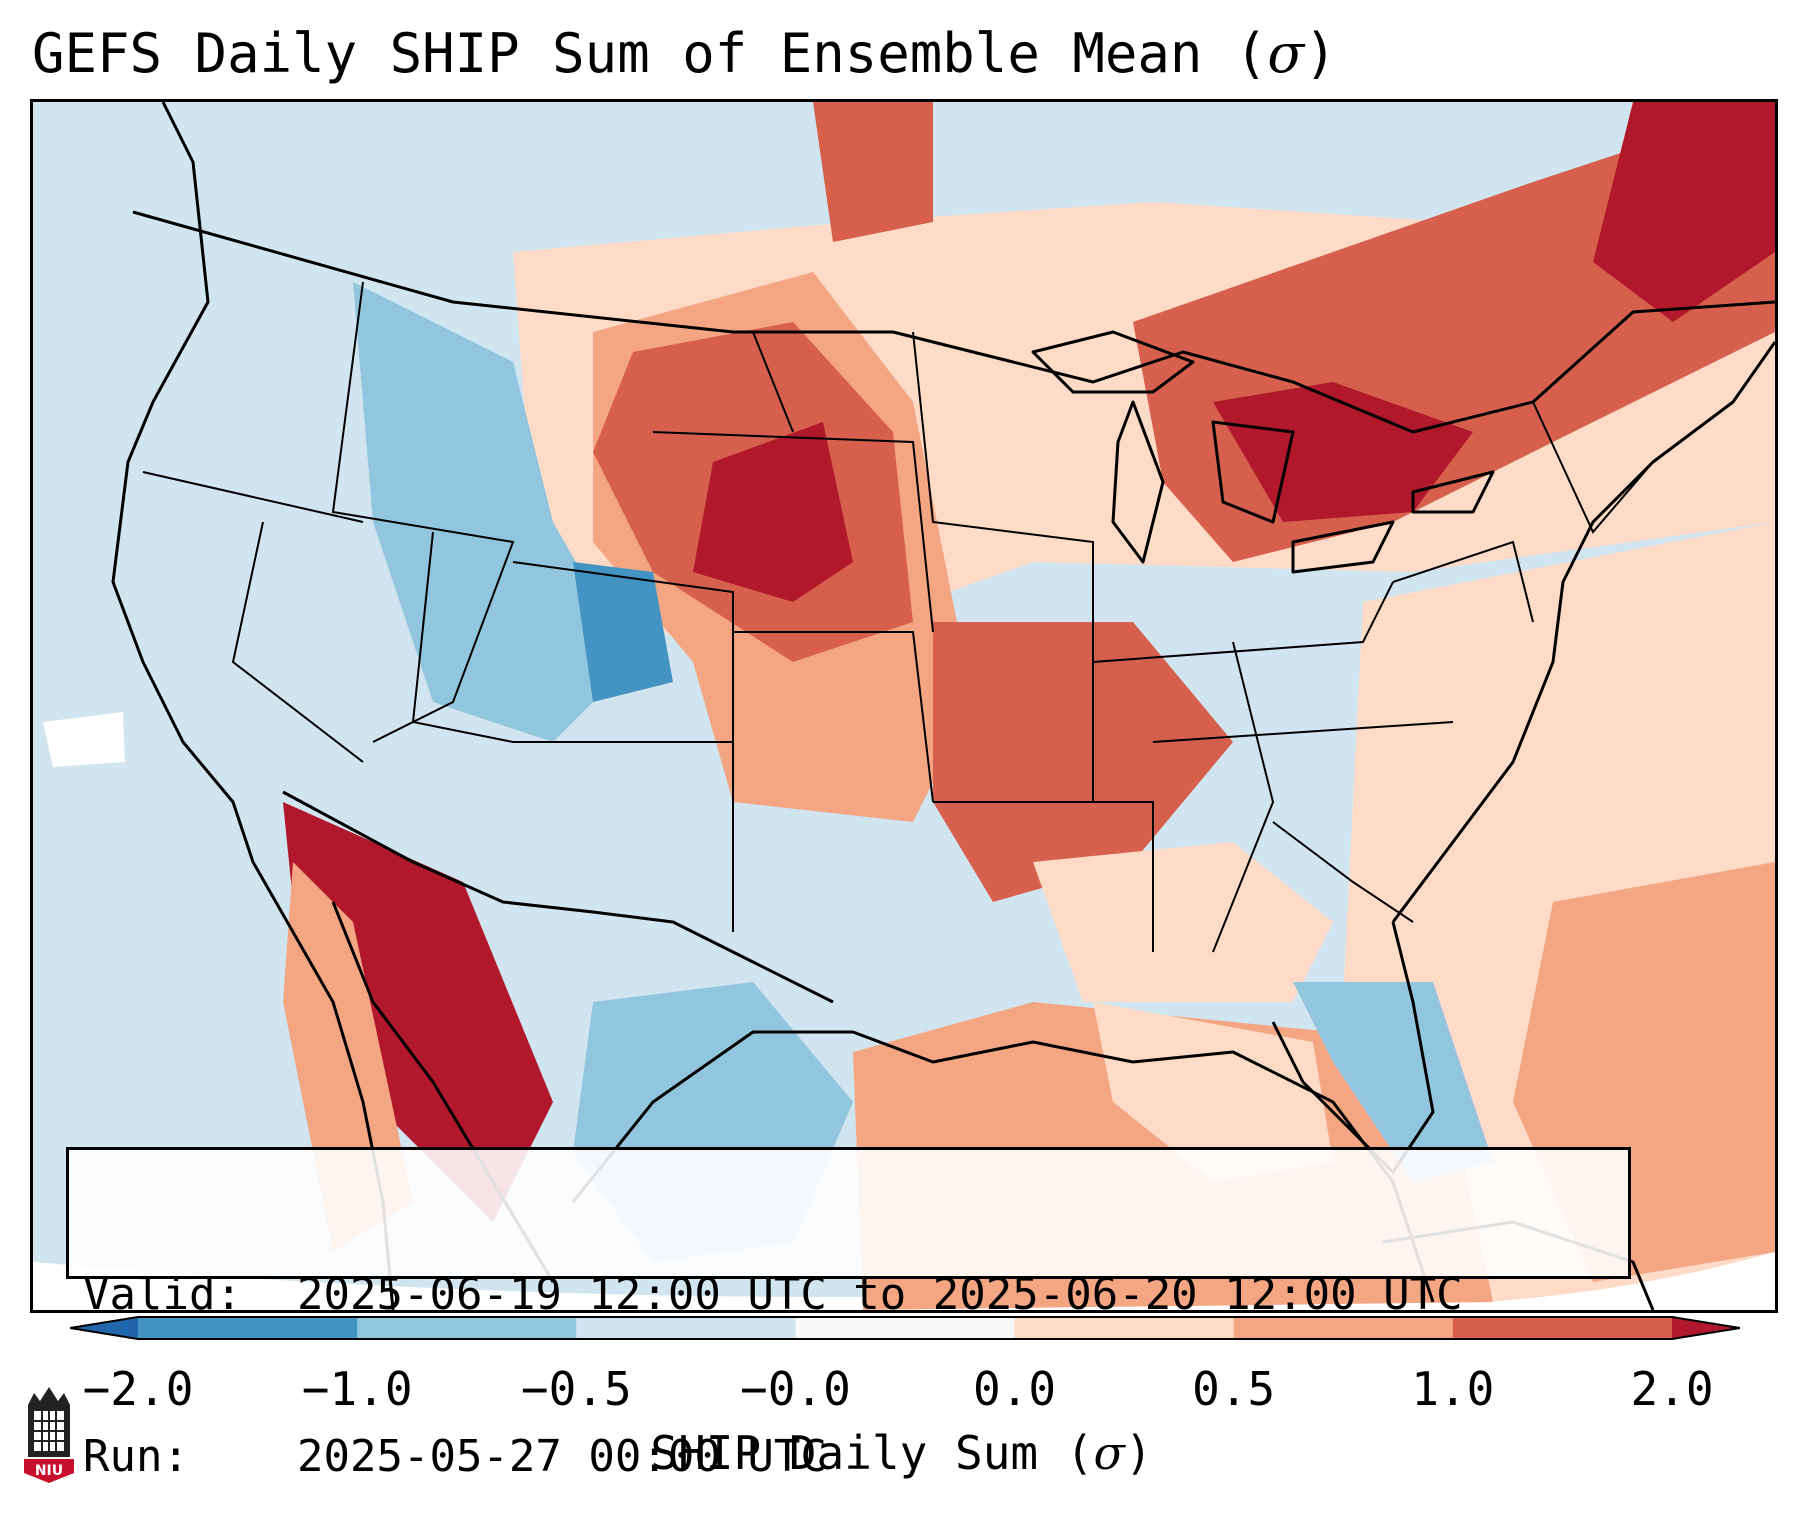 The width and height of the screenshot is (1803, 1538). Describe the element at coordinates (1003, 1166) in the screenshot. I see `gulf-coast` at that location.